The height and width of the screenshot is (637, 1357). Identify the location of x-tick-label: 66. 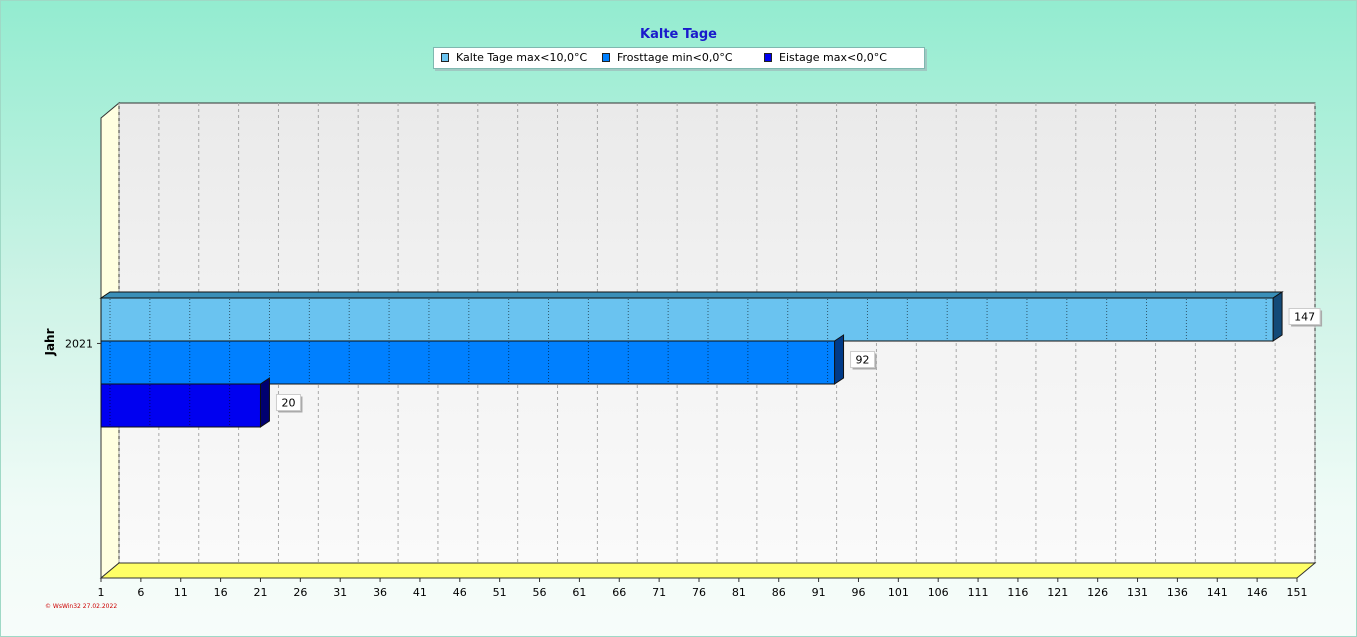
(619, 592).